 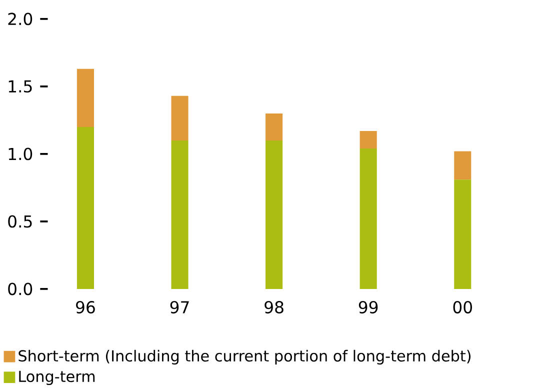 What do you see at coordinates (20, 221) in the screenshot?
I see `y-tick-label: 0.5` at bounding box center [20, 221].